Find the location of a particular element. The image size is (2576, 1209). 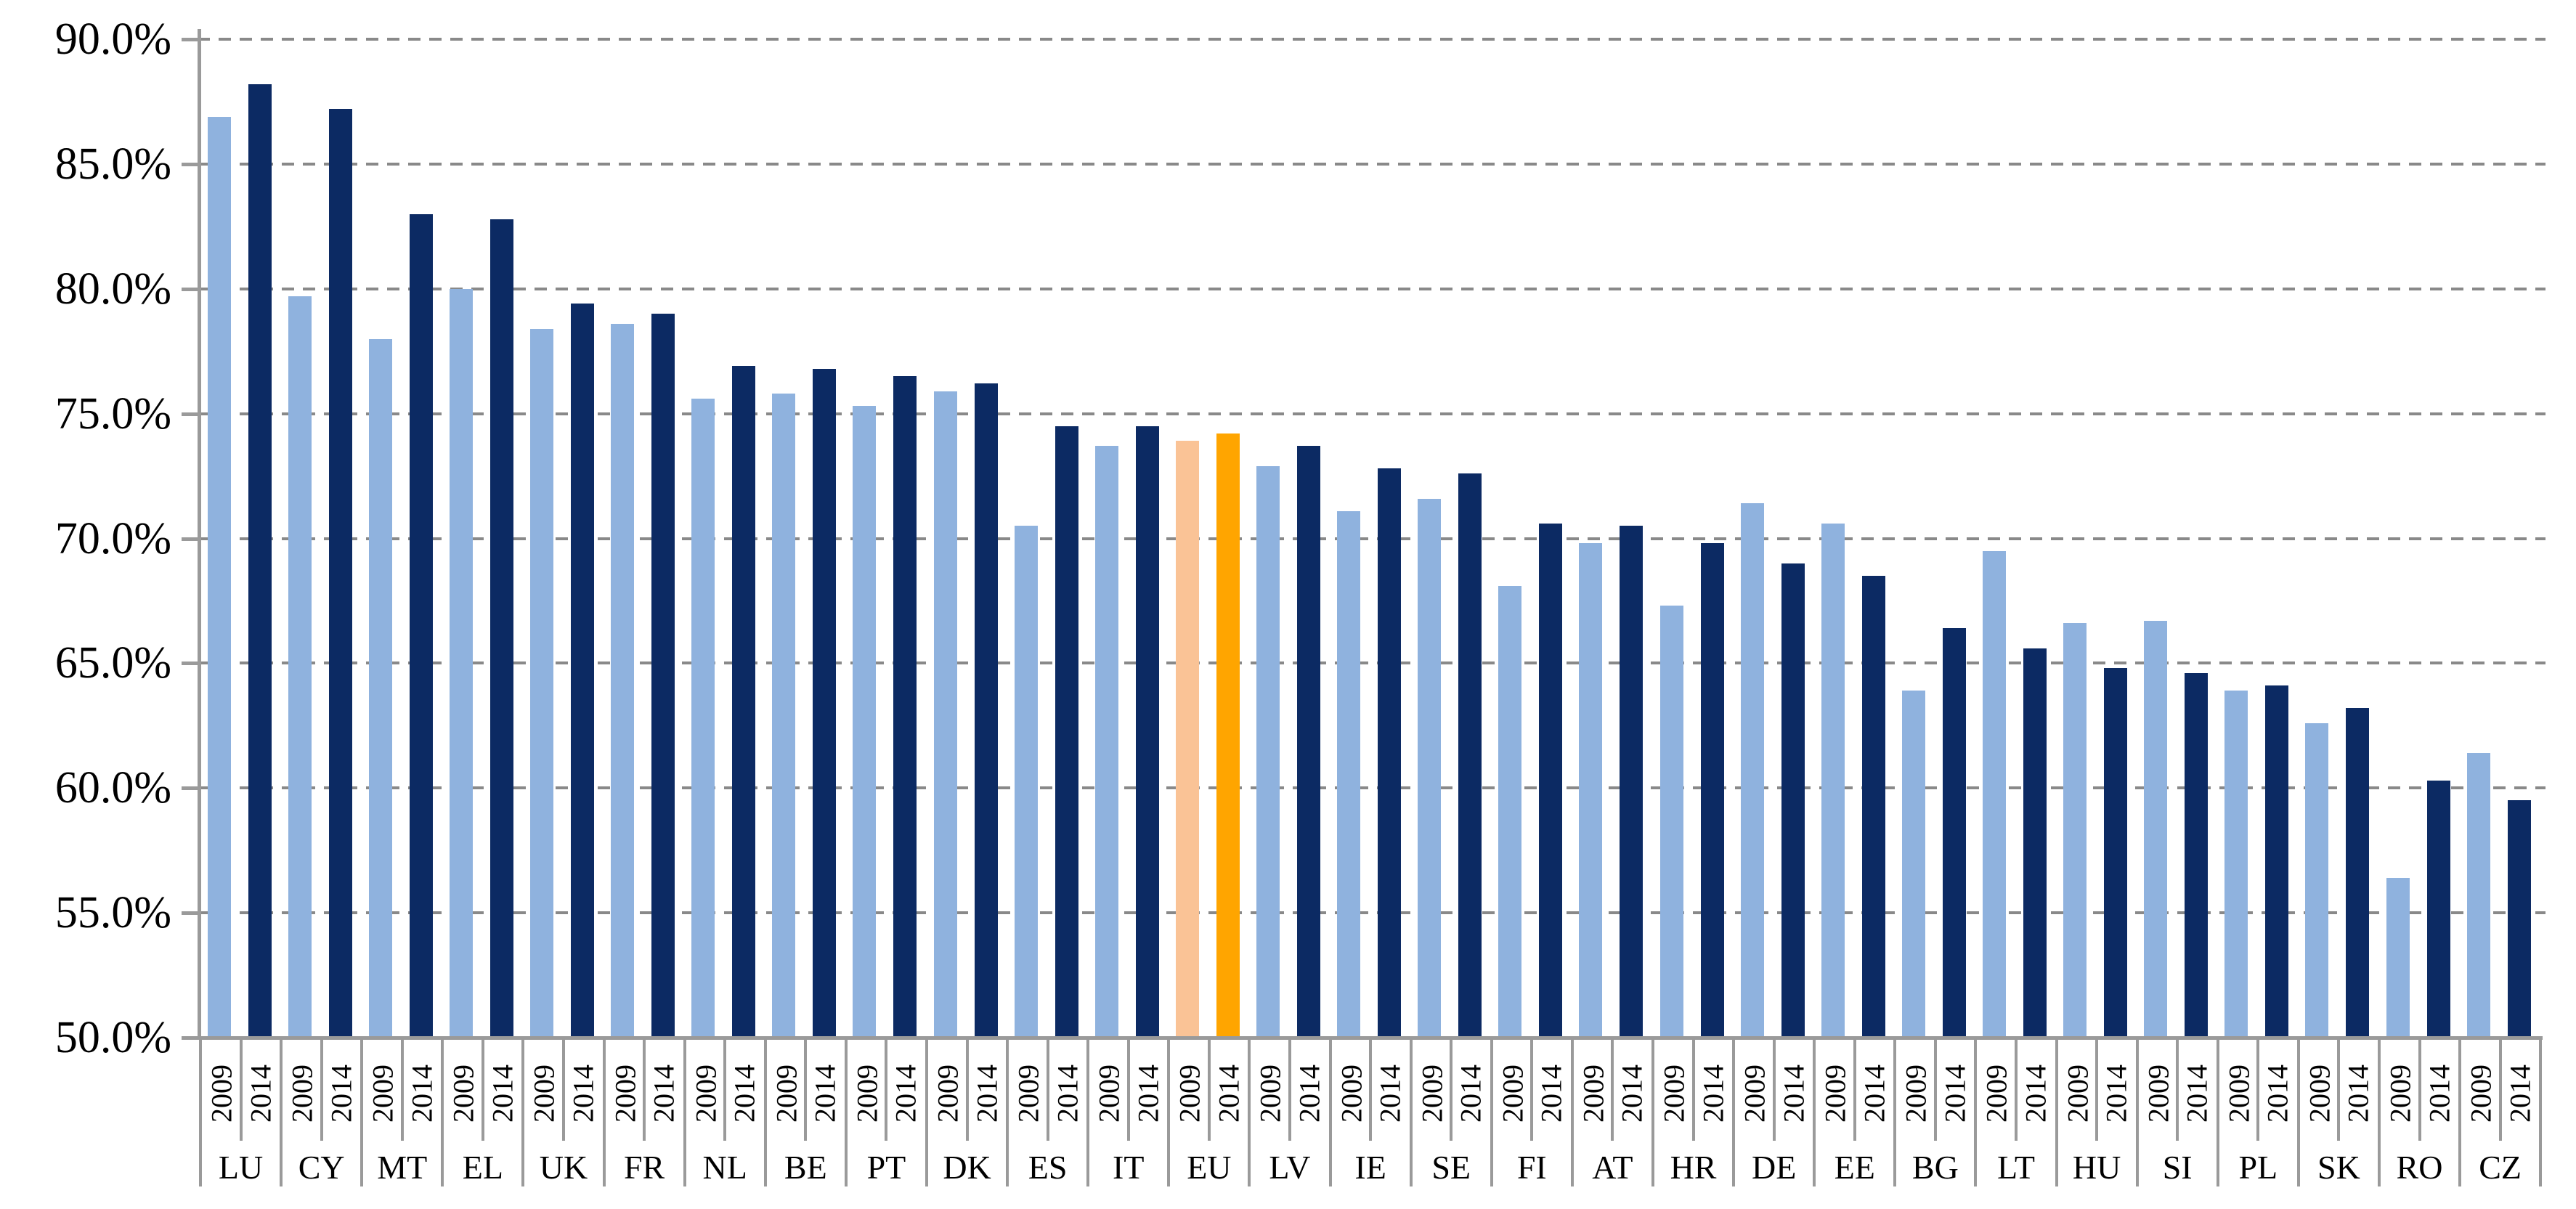

bar-EU-2009 is located at coordinates (1187, 739).